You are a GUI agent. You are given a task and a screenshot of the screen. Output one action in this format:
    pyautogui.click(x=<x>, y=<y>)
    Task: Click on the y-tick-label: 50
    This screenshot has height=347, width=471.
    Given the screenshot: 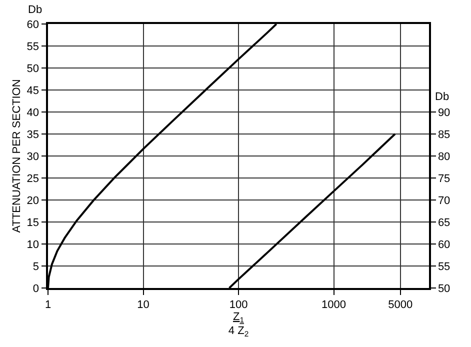 What is the action you would take?
    pyautogui.click(x=33, y=68)
    